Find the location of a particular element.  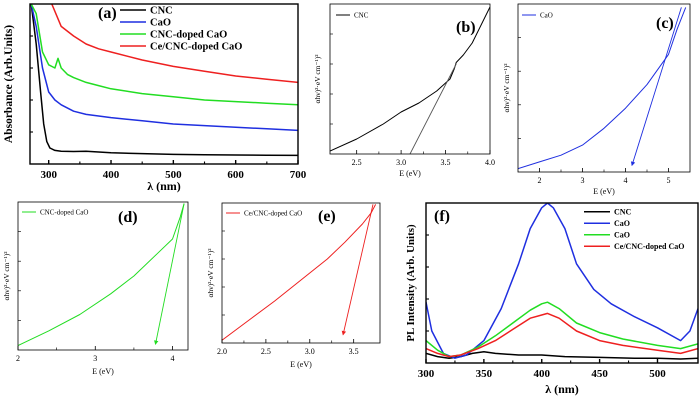

y-axis-label-e: αhν)²·eV cm⁻¹)² is located at coordinates (210, 273).